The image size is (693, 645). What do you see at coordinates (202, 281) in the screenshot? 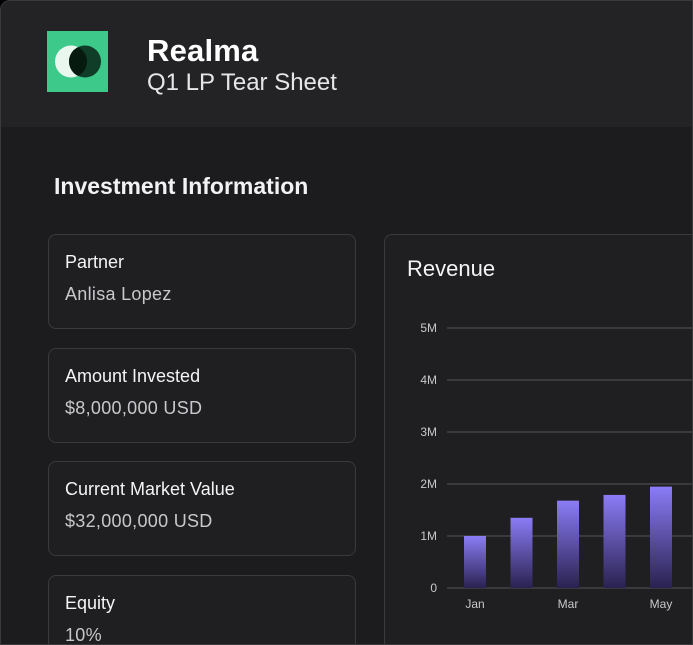
I see `partner-card: Partner Anlisa Lopez` at bounding box center [202, 281].